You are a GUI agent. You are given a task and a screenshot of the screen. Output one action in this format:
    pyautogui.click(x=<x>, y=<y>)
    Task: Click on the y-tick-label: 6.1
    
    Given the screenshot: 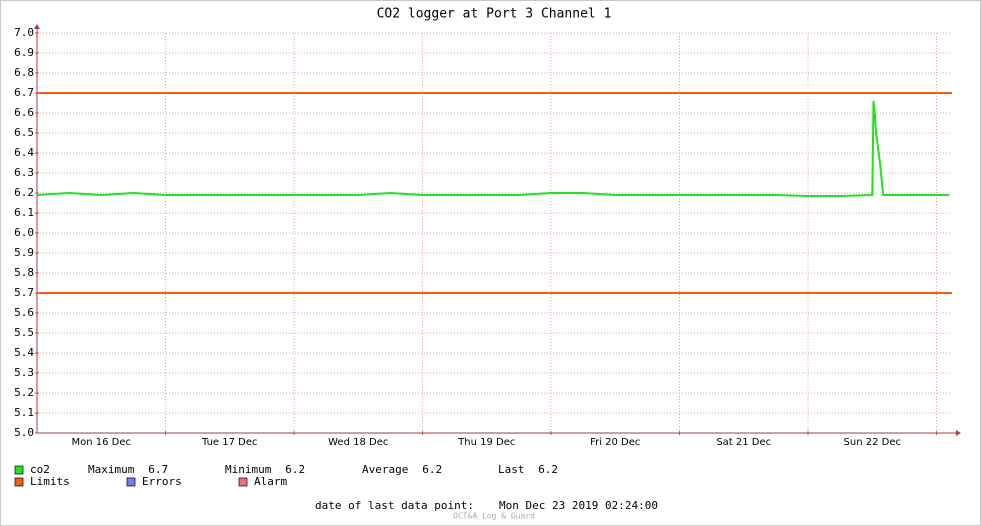 What is the action you would take?
    pyautogui.click(x=24, y=212)
    